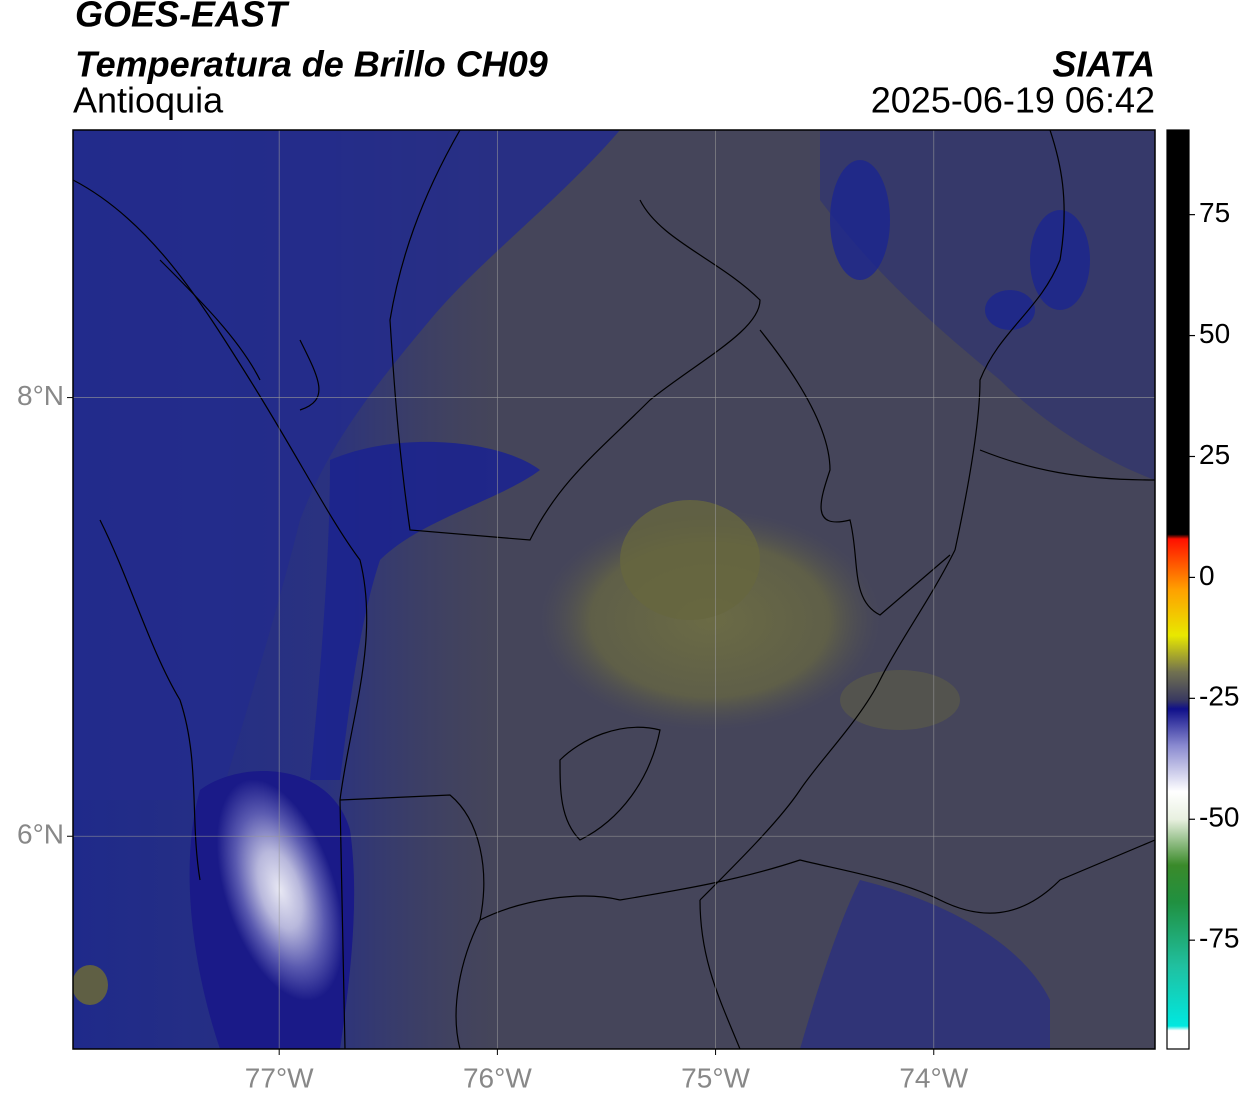 The width and height of the screenshot is (1252, 1099). I want to click on x-tick-label: 77°W, so click(279, 1077).